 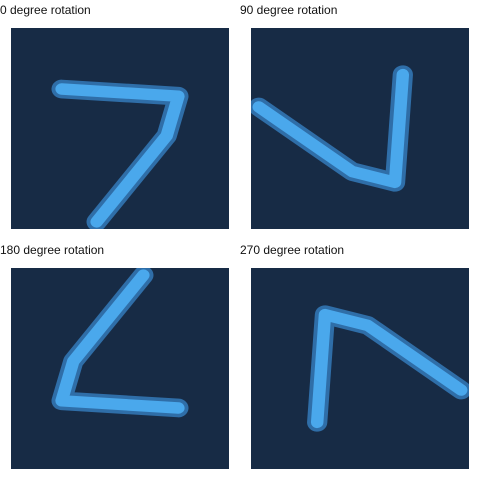 I want to click on digit-7-rotated-90-icon, so click(x=332, y=128).